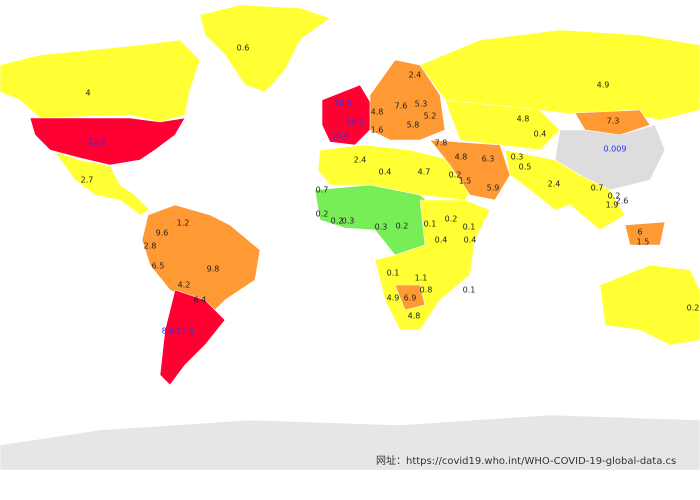 The image size is (700, 500). I want to click on value-label: 6.4, so click(200, 300).